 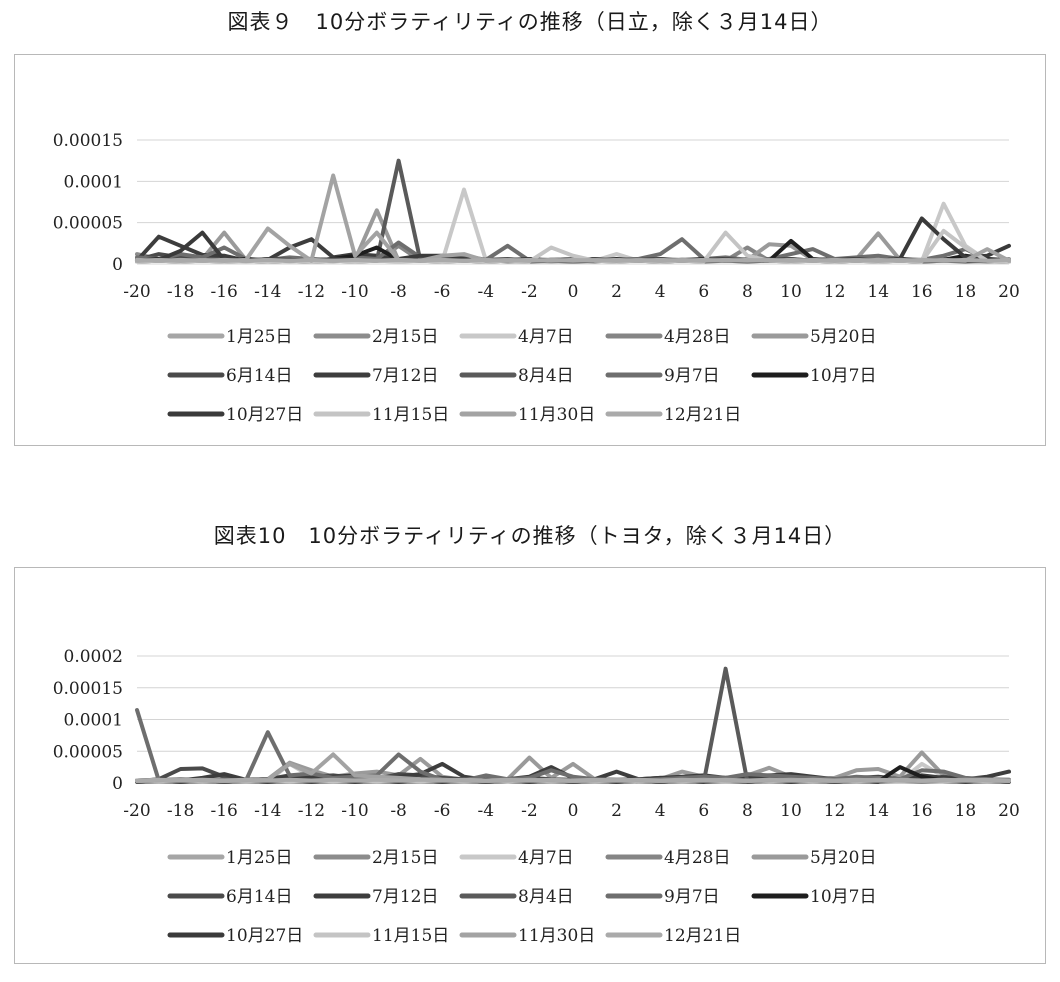 I want to click on chart-title-toyota: 図表10 10分ボラティリティの推移（トヨタ，除く３月14日）, so click(x=530, y=536).